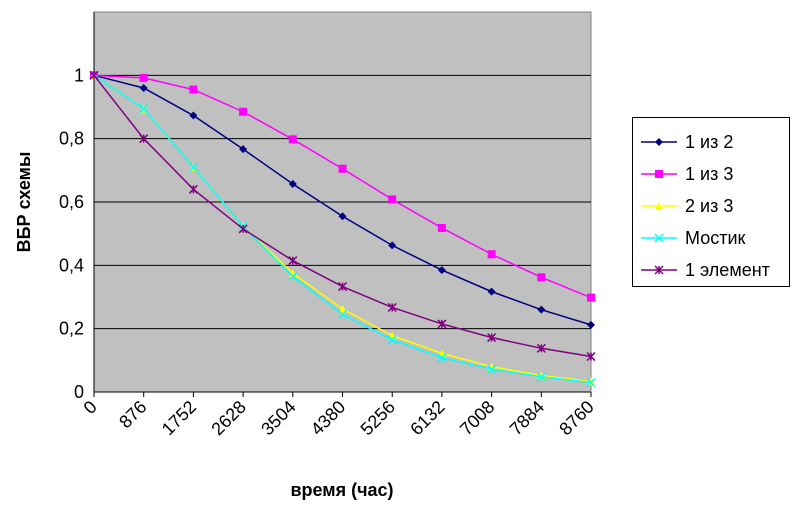 The height and width of the screenshot is (510, 804). Describe the element at coordinates (715, 238) in the screenshot. I see `legend-label: Мостик` at that location.